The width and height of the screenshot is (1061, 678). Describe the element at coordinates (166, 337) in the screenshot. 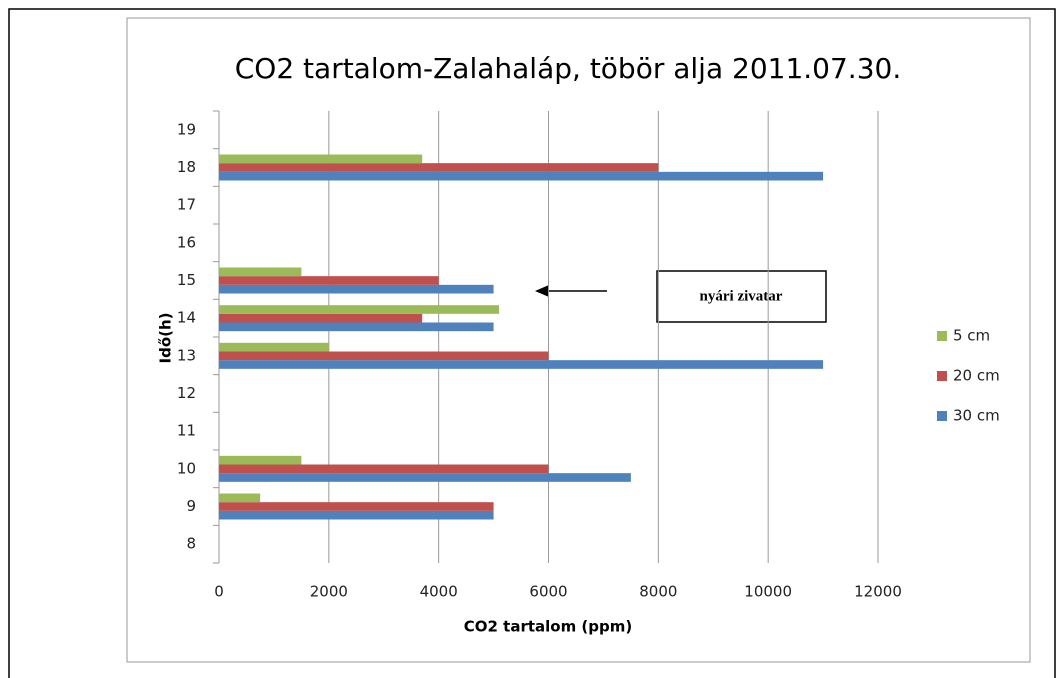

I see `y-axis-label: Idő(h)` at that location.